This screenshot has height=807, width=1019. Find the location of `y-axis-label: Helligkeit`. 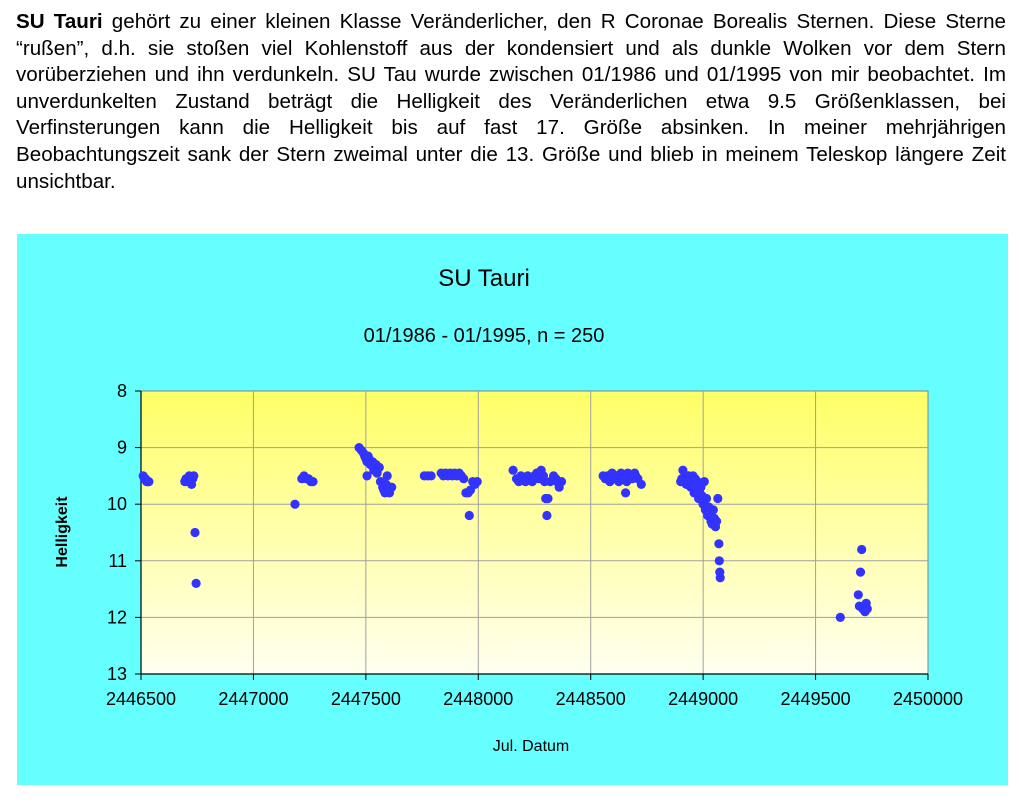

y-axis-label: Helligkeit is located at coordinates (62, 532).